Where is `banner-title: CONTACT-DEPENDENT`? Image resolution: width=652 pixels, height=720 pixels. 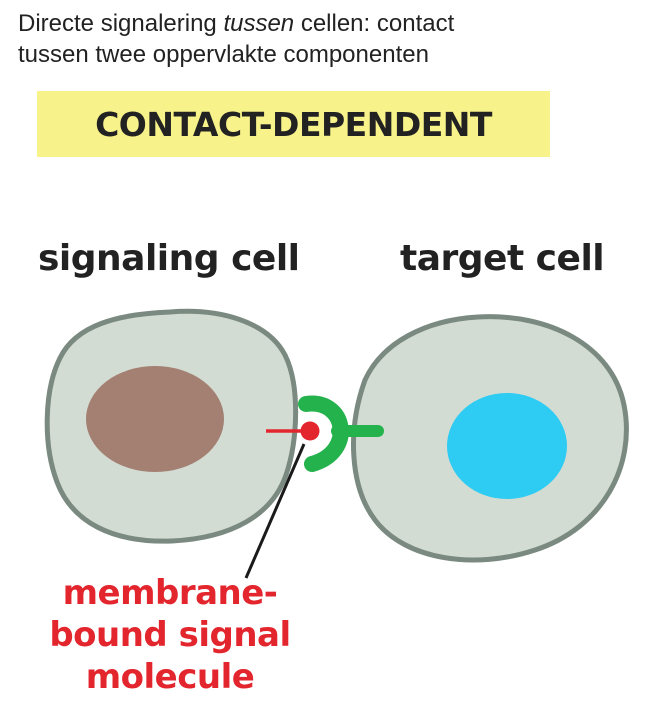
banner-title: CONTACT-DEPENDENT is located at coordinates (293, 124).